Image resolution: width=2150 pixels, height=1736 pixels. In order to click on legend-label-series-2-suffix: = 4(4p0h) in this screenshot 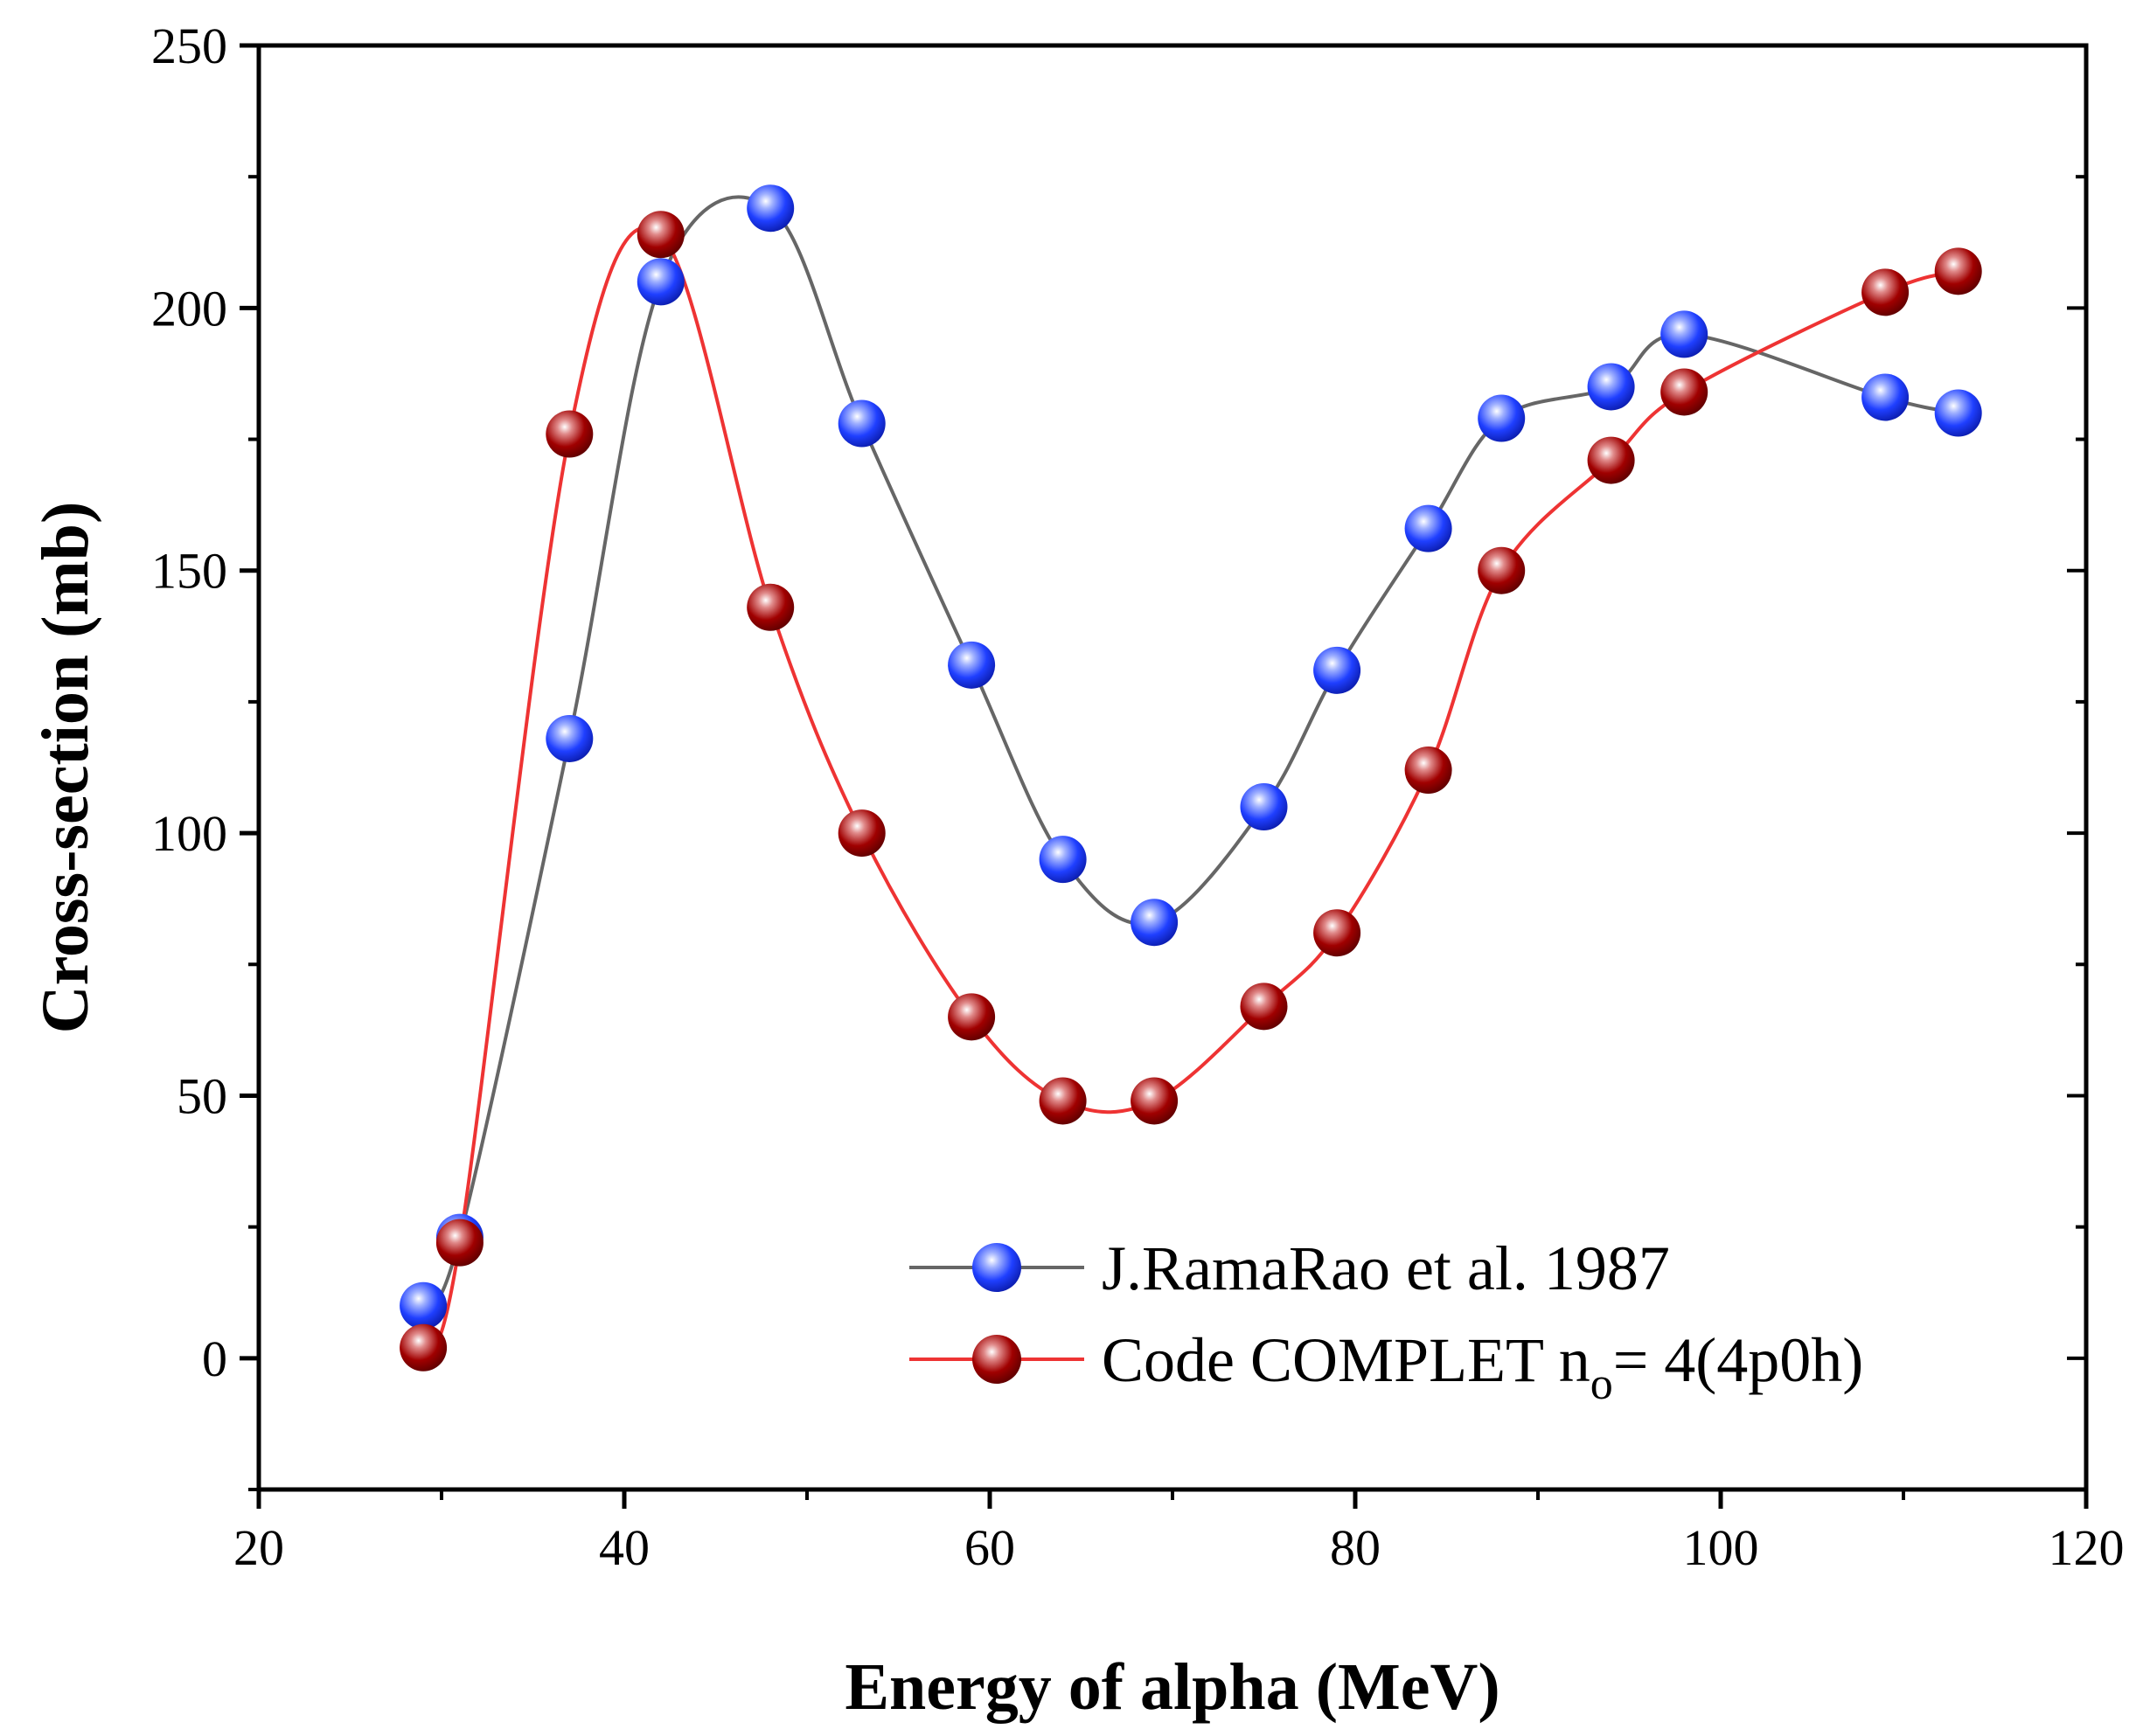, I will do `click(1739, 1360)`.